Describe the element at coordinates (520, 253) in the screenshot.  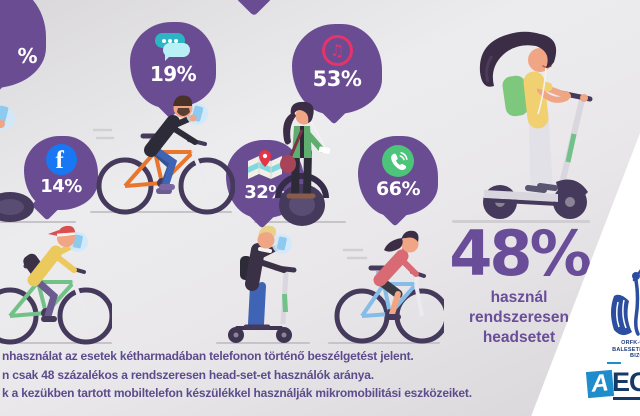
I see `headline-percent: 48%` at that location.